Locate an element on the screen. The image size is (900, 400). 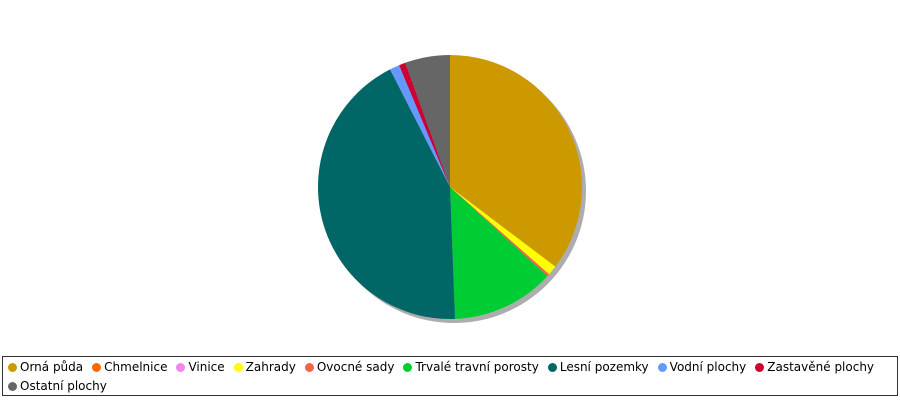
legend-item: Lesní pozemky is located at coordinates (598, 367).